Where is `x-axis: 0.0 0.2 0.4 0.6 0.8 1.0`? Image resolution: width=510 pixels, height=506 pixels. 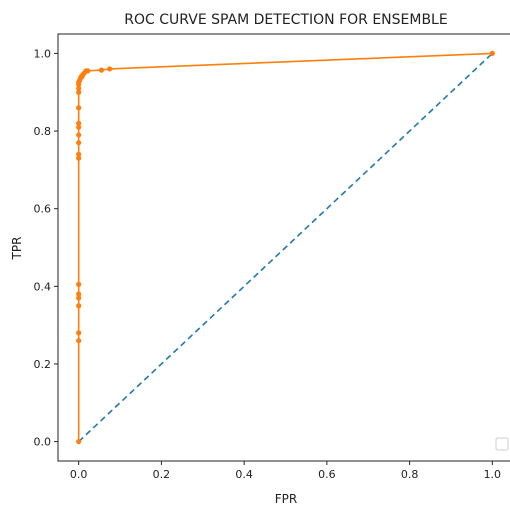
x-axis: 0.0 0.2 0.4 0.6 0.8 1.0 is located at coordinates (285, 471).